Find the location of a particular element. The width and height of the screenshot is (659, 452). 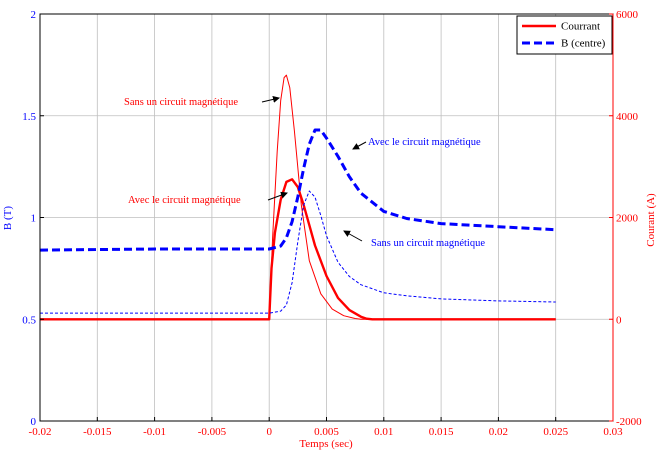

x-axis-label: Temps (sec) is located at coordinates (326, 444).